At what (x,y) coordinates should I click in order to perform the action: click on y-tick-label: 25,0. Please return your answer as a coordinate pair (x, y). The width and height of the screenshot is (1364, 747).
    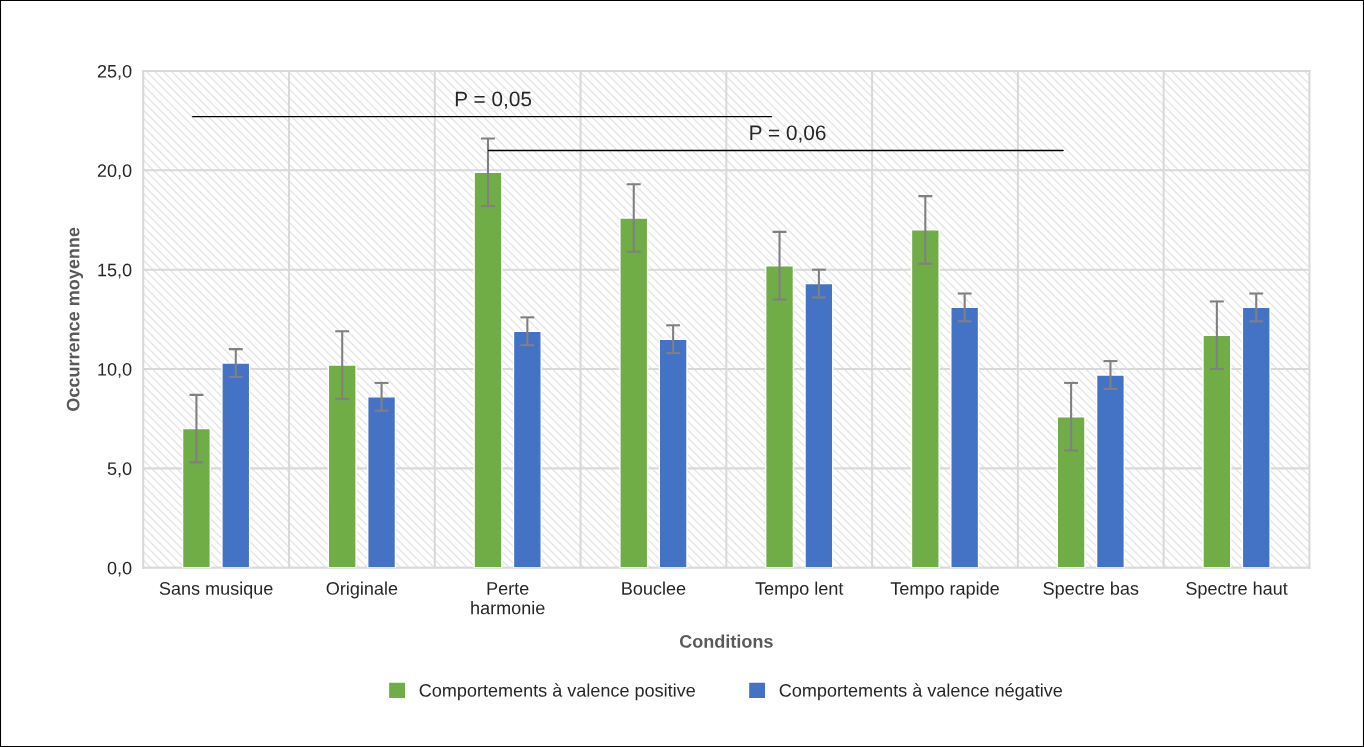
    Looking at the image, I should click on (114, 72).